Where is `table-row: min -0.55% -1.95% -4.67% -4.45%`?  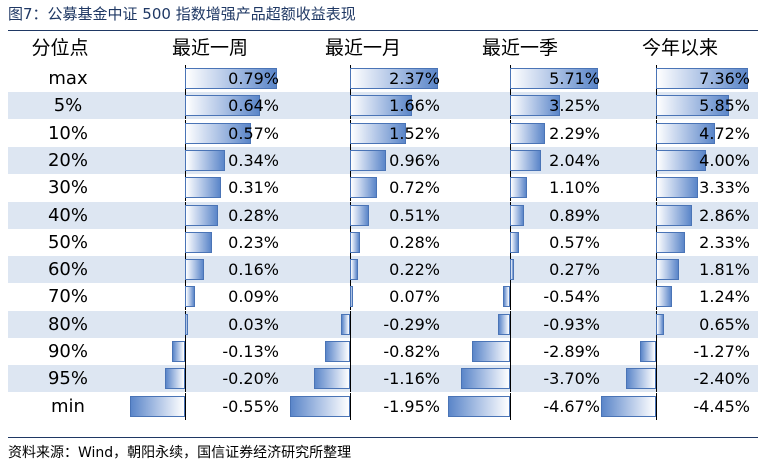 table-row: min -0.55% -1.95% -4.67% -4.45% is located at coordinates (383, 406).